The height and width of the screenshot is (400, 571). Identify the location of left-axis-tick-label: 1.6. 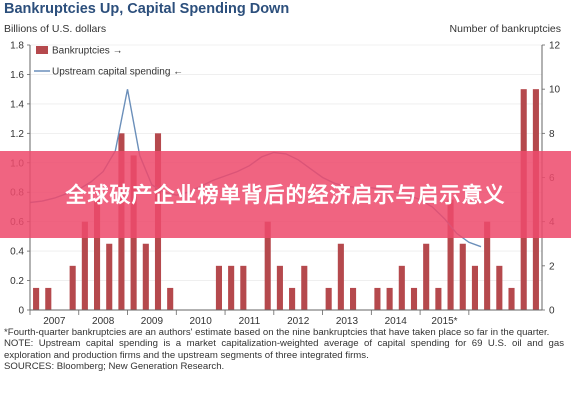
(17, 75).